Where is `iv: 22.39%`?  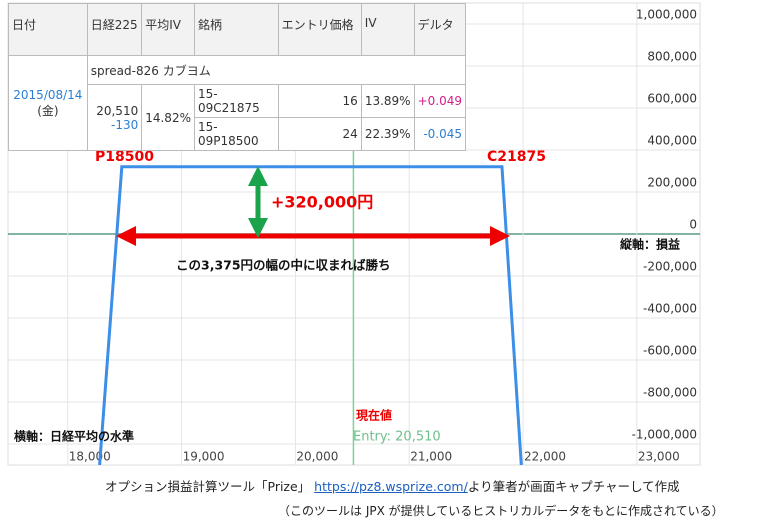
iv: 22.39% is located at coordinates (387, 134).